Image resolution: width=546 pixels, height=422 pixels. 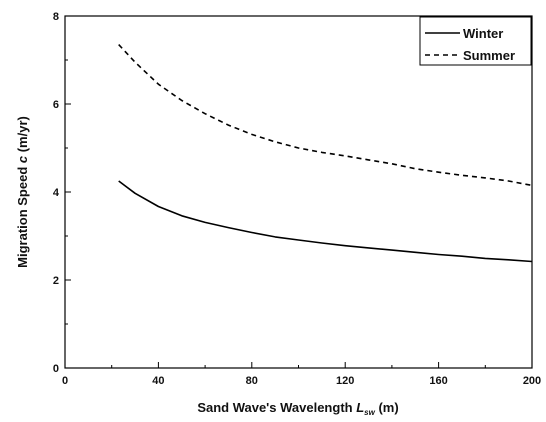 What do you see at coordinates (532, 381) in the screenshot?
I see `x-tick-label-200: 200` at bounding box center [532, 381].